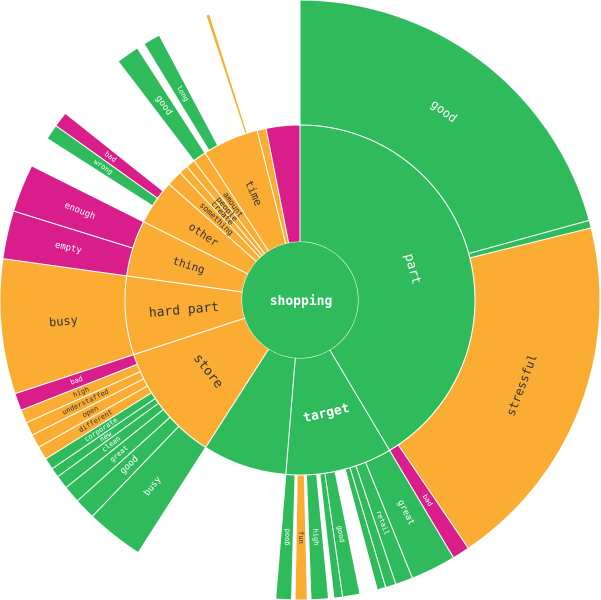 This screenshot has height=600, width=601. I want to click on outer-label-fun: fun, so click(301, 537).